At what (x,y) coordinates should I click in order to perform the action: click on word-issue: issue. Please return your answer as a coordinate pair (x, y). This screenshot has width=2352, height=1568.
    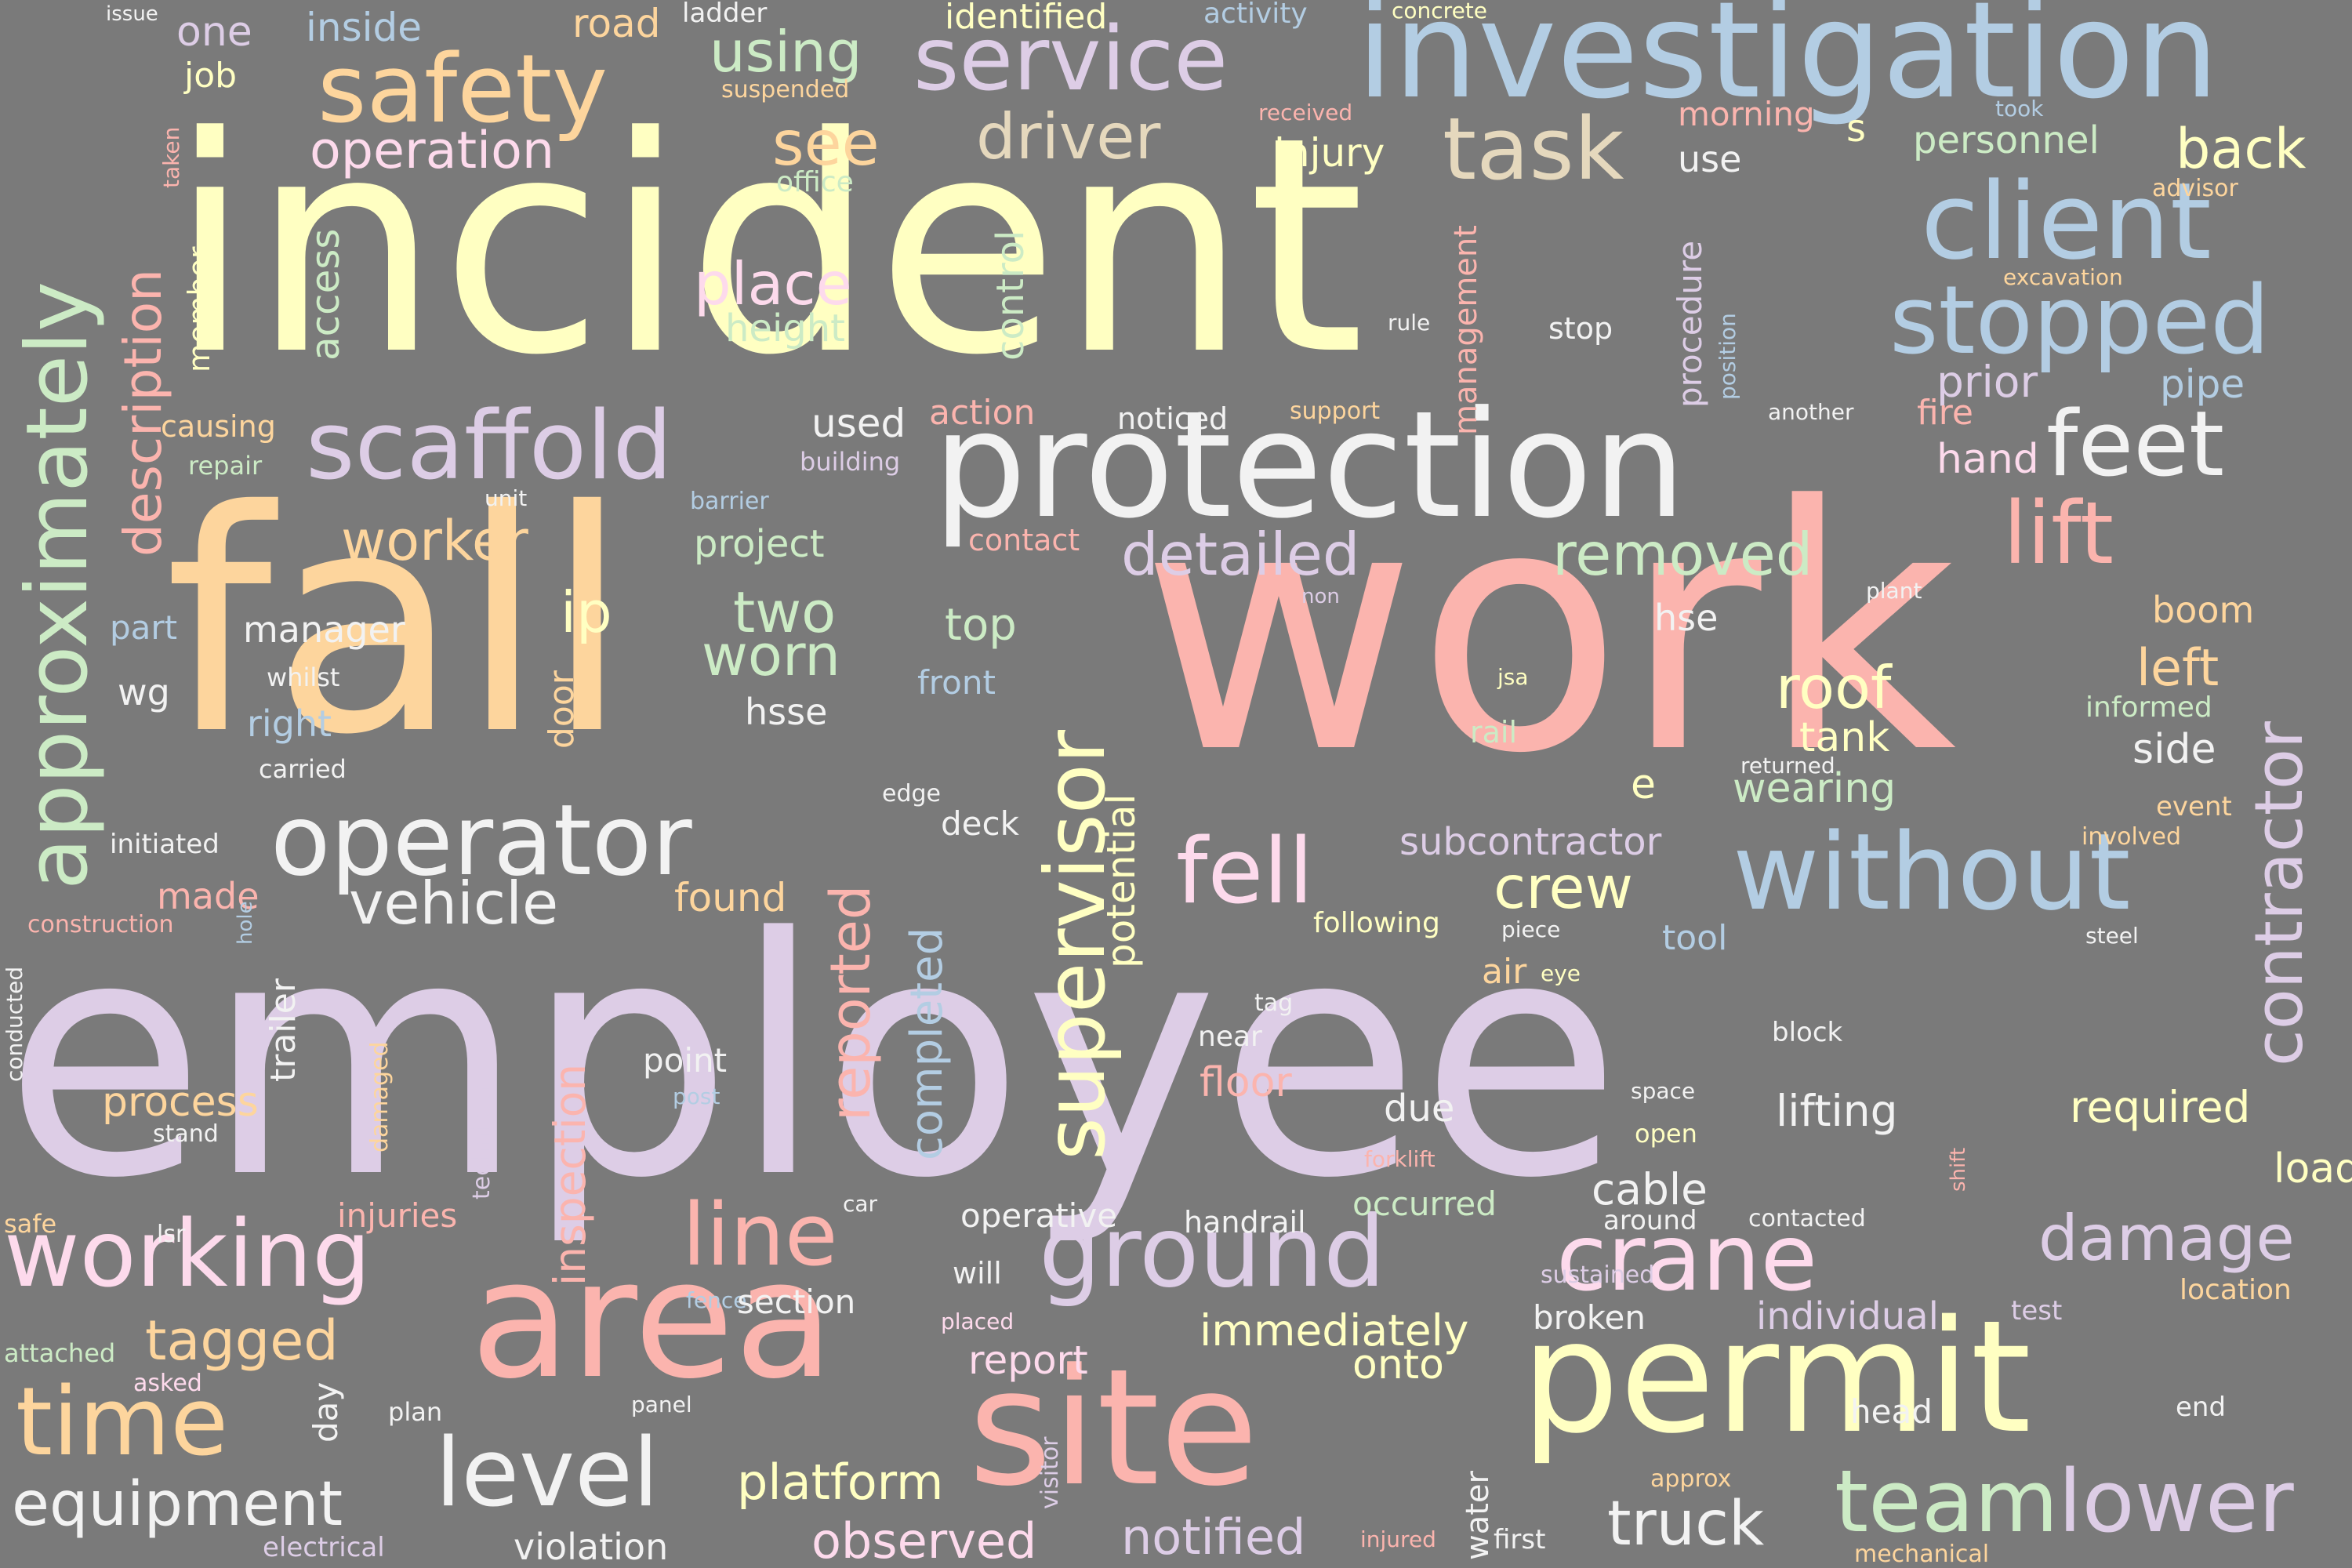
    Looking at the image, I should click on (132, 14).